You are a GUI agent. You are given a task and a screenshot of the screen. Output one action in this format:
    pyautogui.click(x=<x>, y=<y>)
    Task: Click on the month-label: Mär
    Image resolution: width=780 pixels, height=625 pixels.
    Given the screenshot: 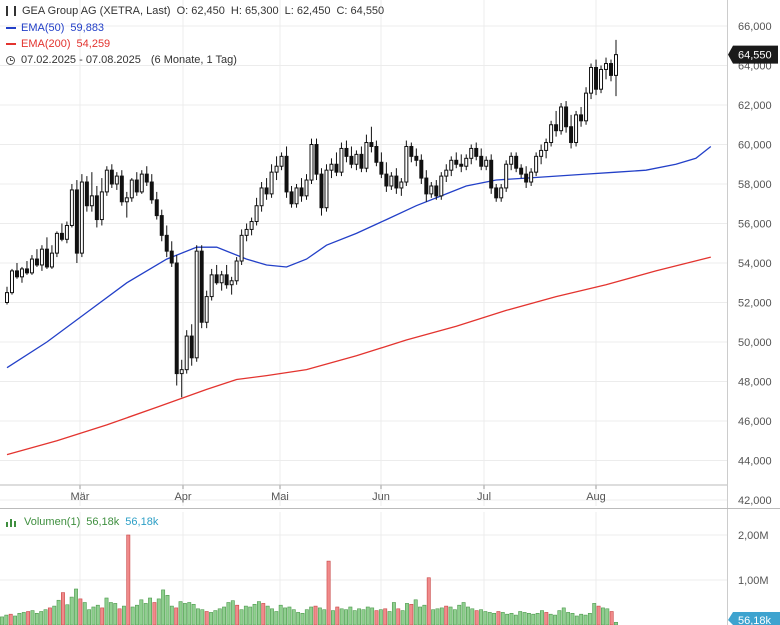 What is the action you would take?
    pyautogui.click(x=80, y=497)
    